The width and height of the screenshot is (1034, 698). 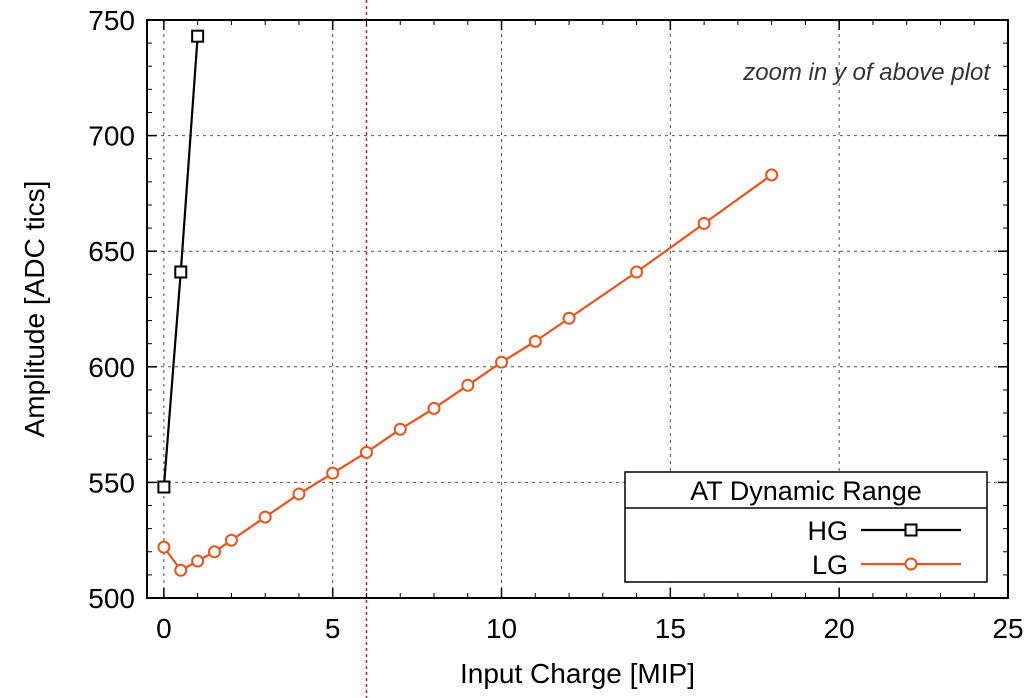 What do you see at coordinates (111, 309) in the screenshot?
I see `y-tick-labels: 500 550 600 650 700 750` at bounding box center [111, 309].